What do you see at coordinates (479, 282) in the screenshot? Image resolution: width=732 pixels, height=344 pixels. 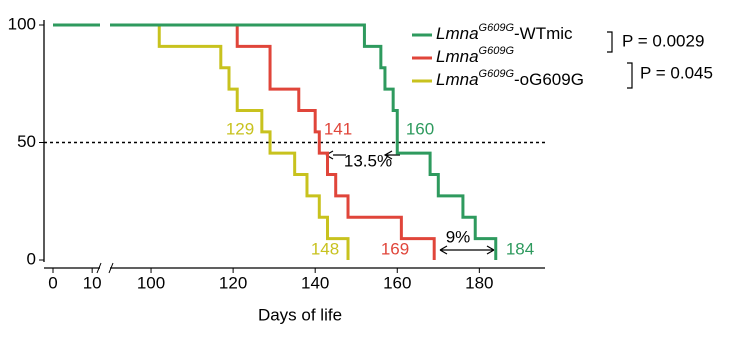 I see `x-tick-label: 180` at bounding box center [479, 282].